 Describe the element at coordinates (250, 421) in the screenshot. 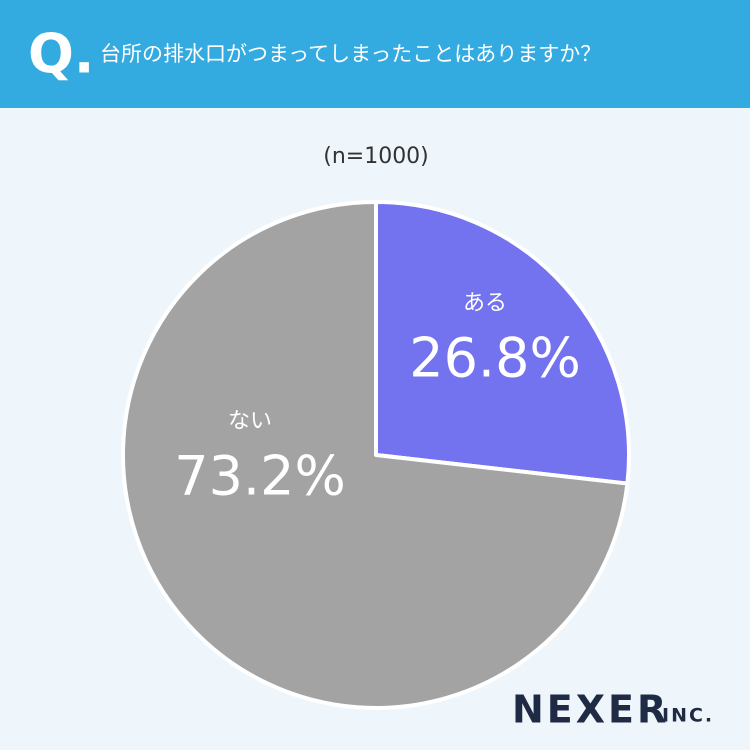

I see `slice-name: ない` at that location.